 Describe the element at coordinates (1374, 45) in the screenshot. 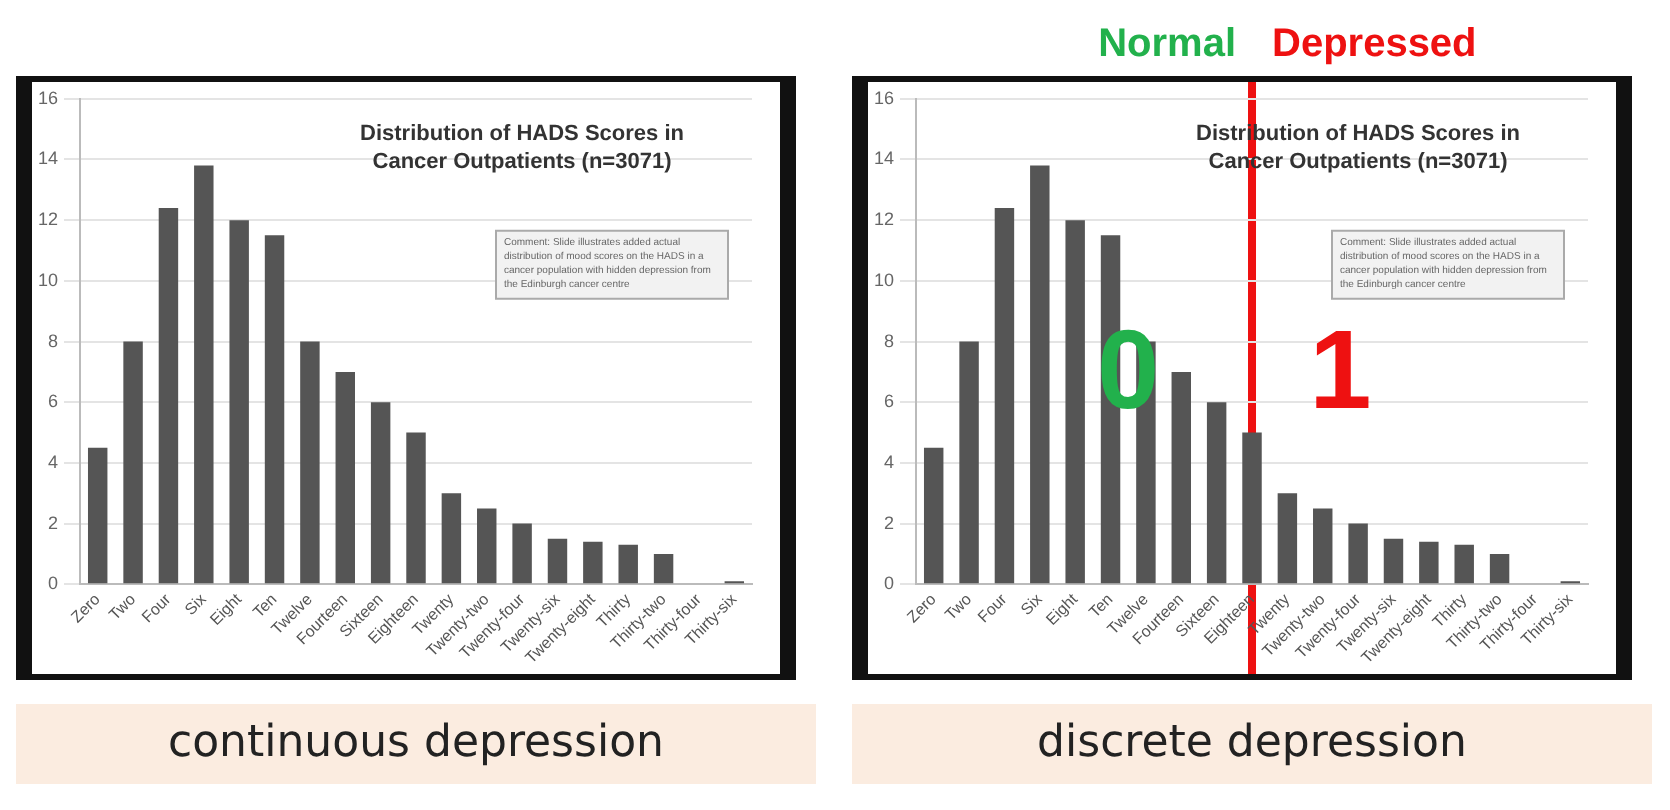

I see `text: Depressed` at that location.